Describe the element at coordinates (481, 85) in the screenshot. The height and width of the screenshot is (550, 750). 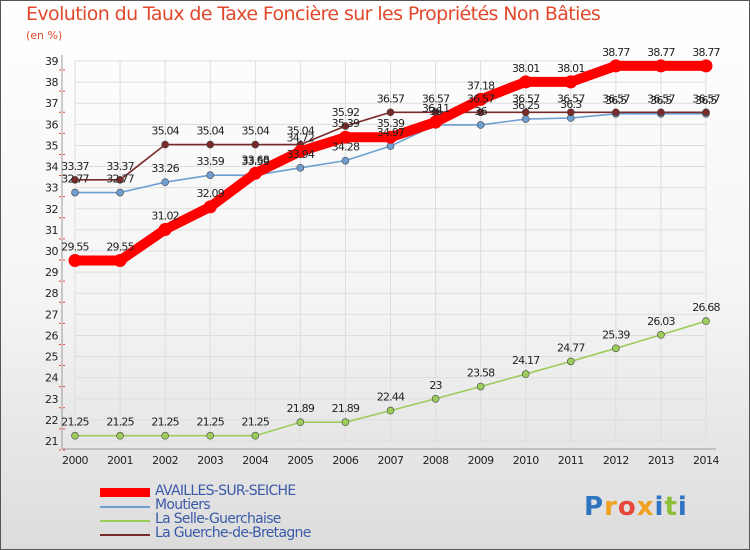
I see `data-label: 37.18` at that location.